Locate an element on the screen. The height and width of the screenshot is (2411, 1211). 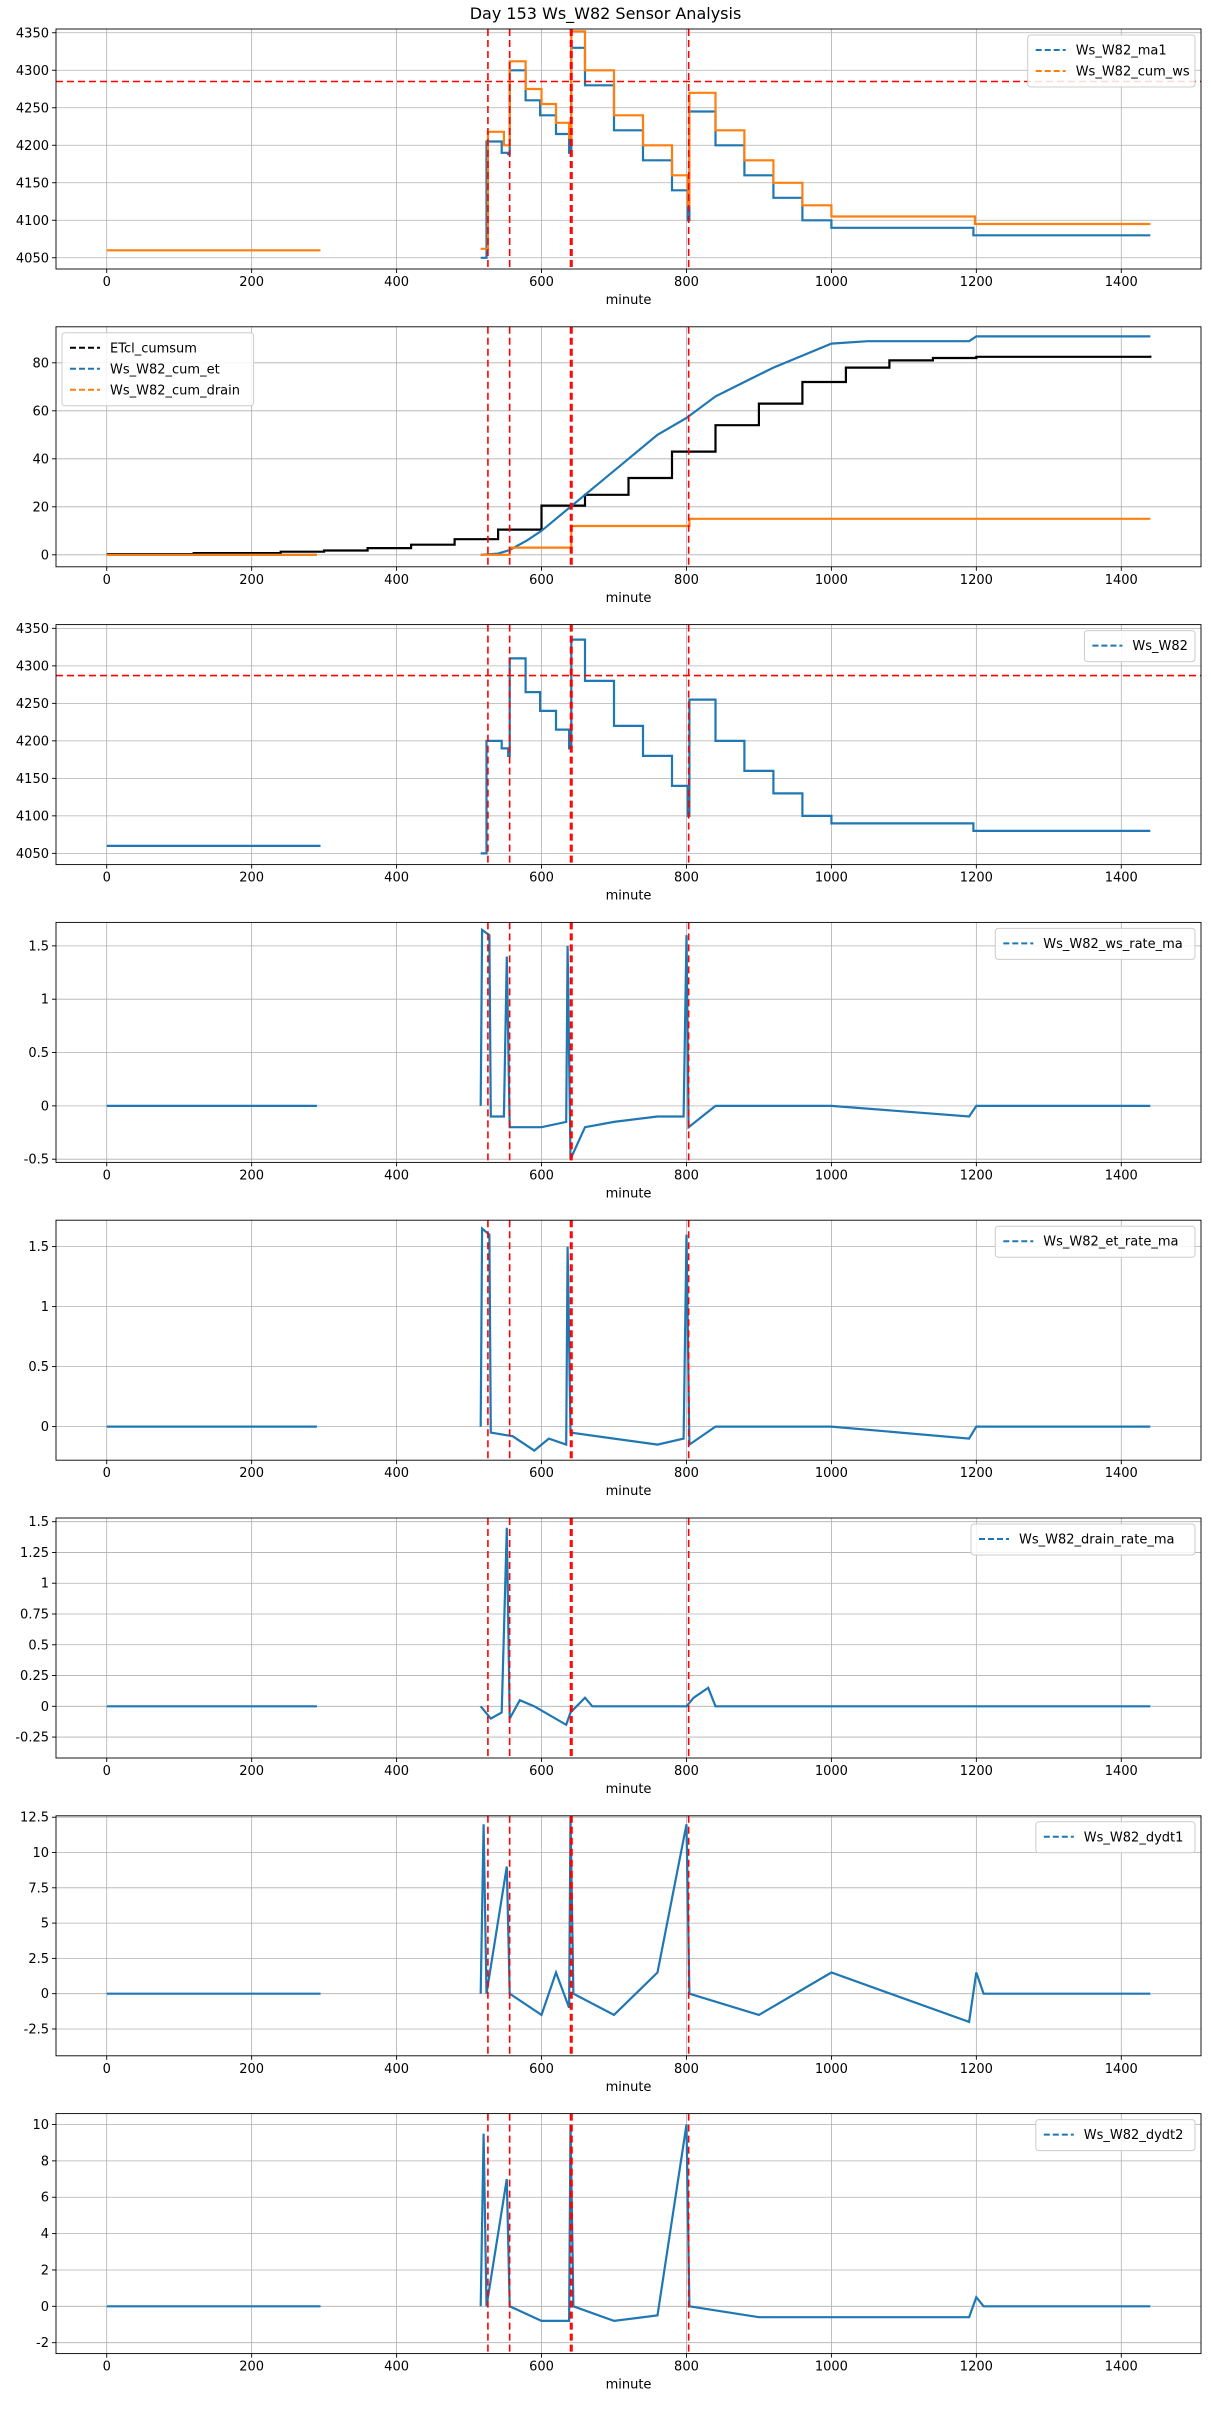
y-tick-label: -2.5 is located at coordinates (36, 2029).